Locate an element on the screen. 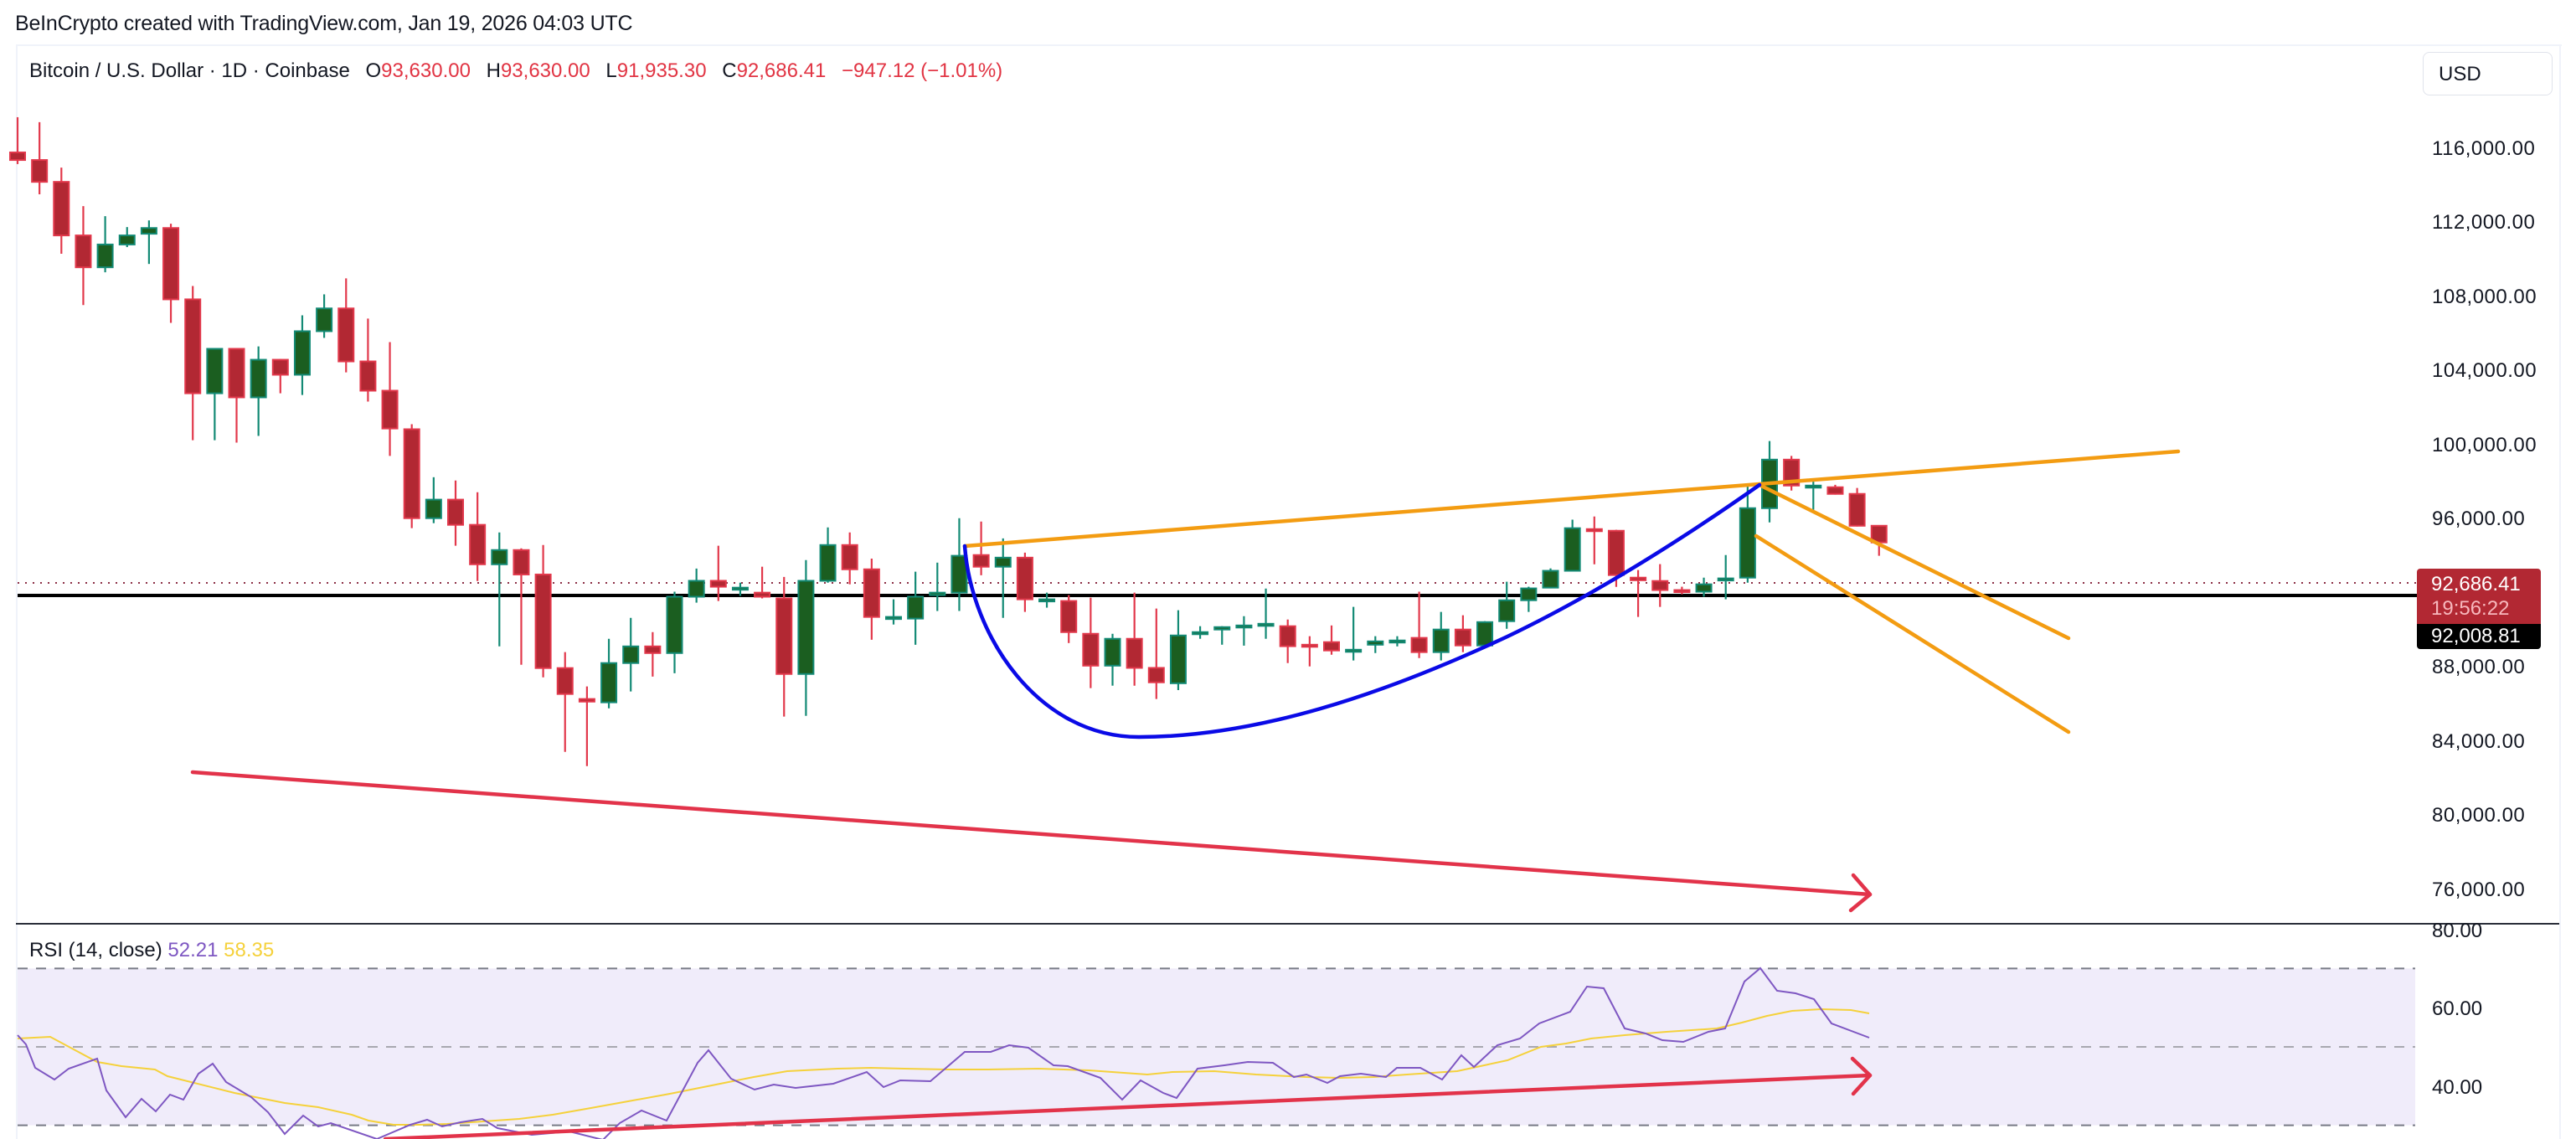 The width and height of the screenshot is (2576, 1139). axis-border is located at coordinates (2560, 591).